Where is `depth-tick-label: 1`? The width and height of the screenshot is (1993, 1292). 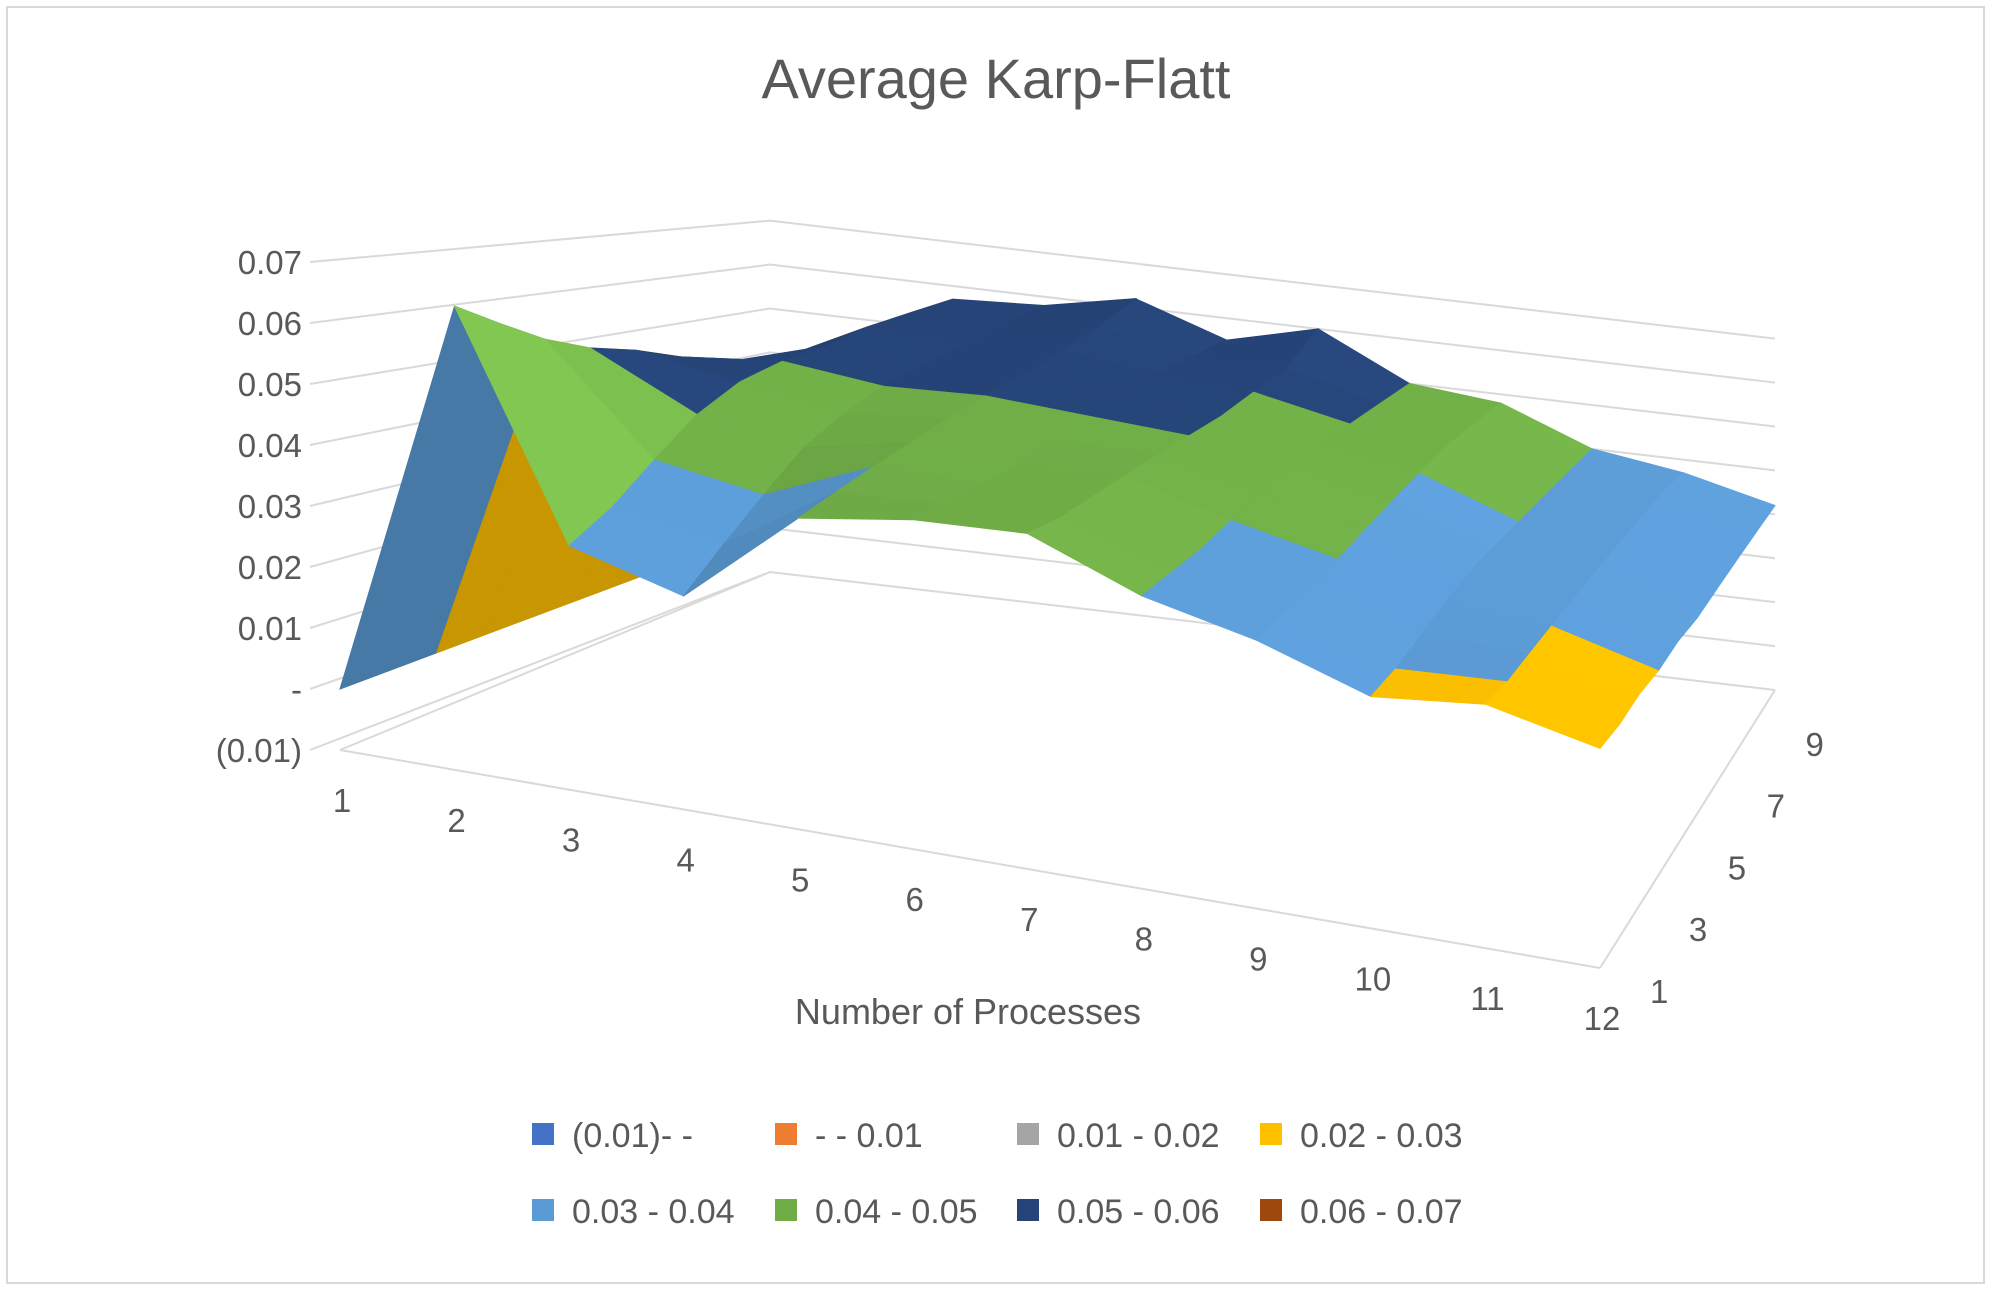
depth-tick-label: 1 is located at coordinates (1659, 991).